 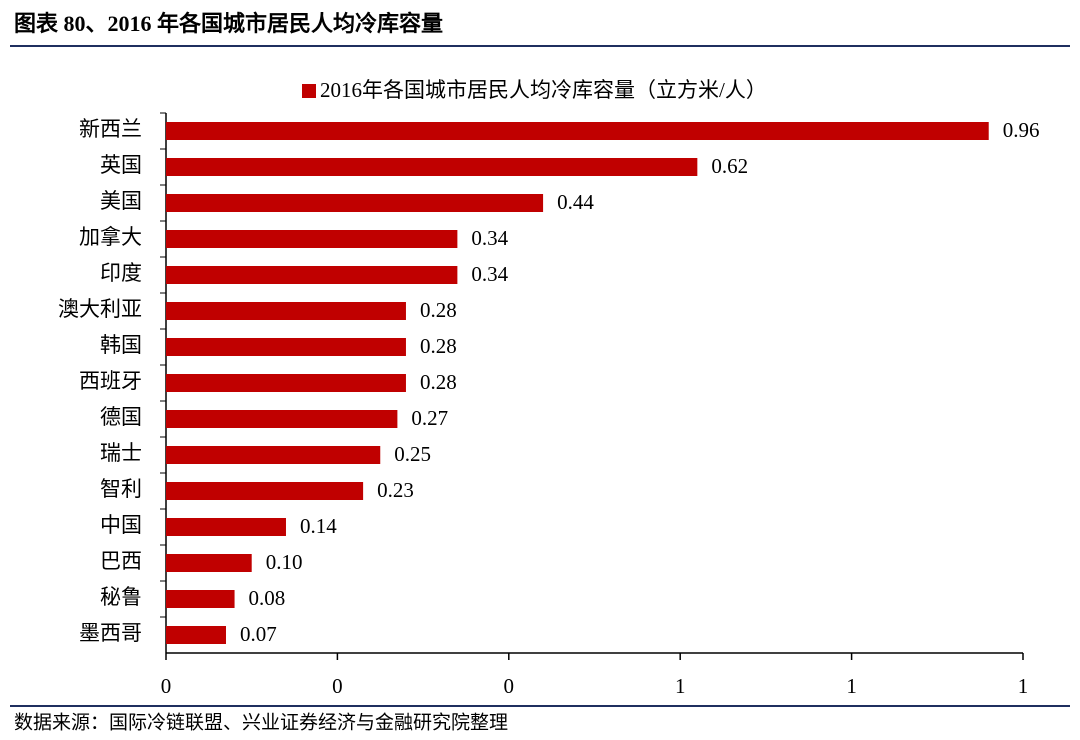 What do you see at coordinates (267, 598) in the screenshot?
I see `value-label: 0.08` at bounding box center [267, 598].